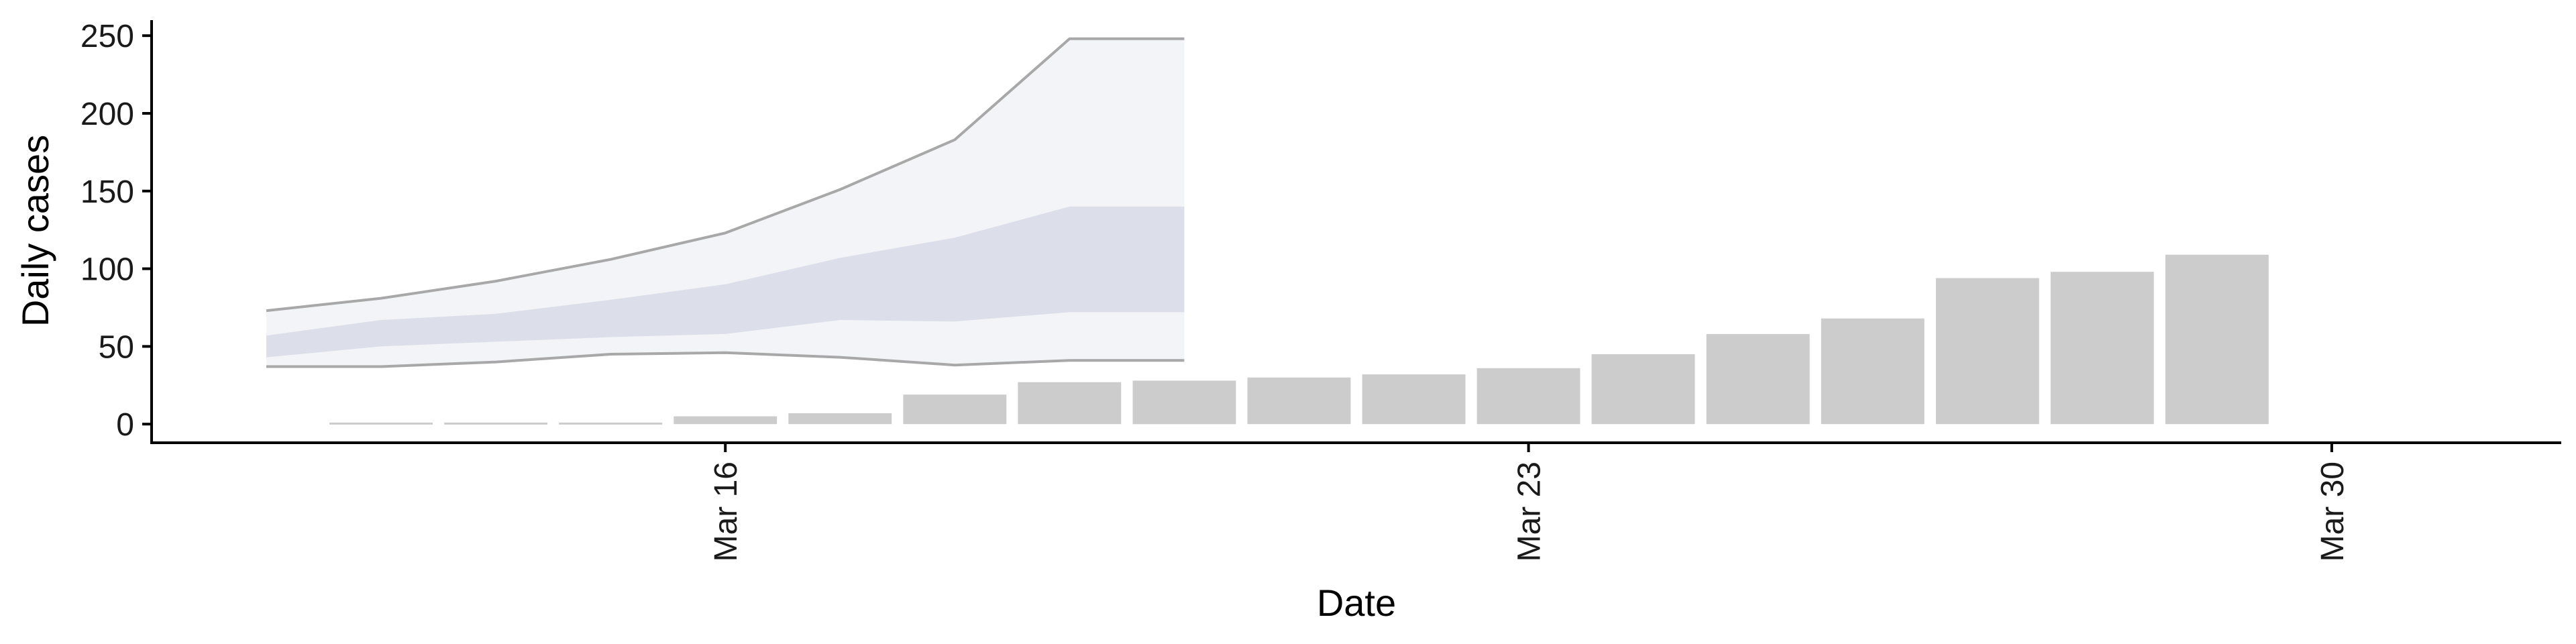 The width and height of the screenshot is (2576, 644). Describe the element at coordinates (107, 36) in the screenshot. I see `y-tick-label: 250` at that location.